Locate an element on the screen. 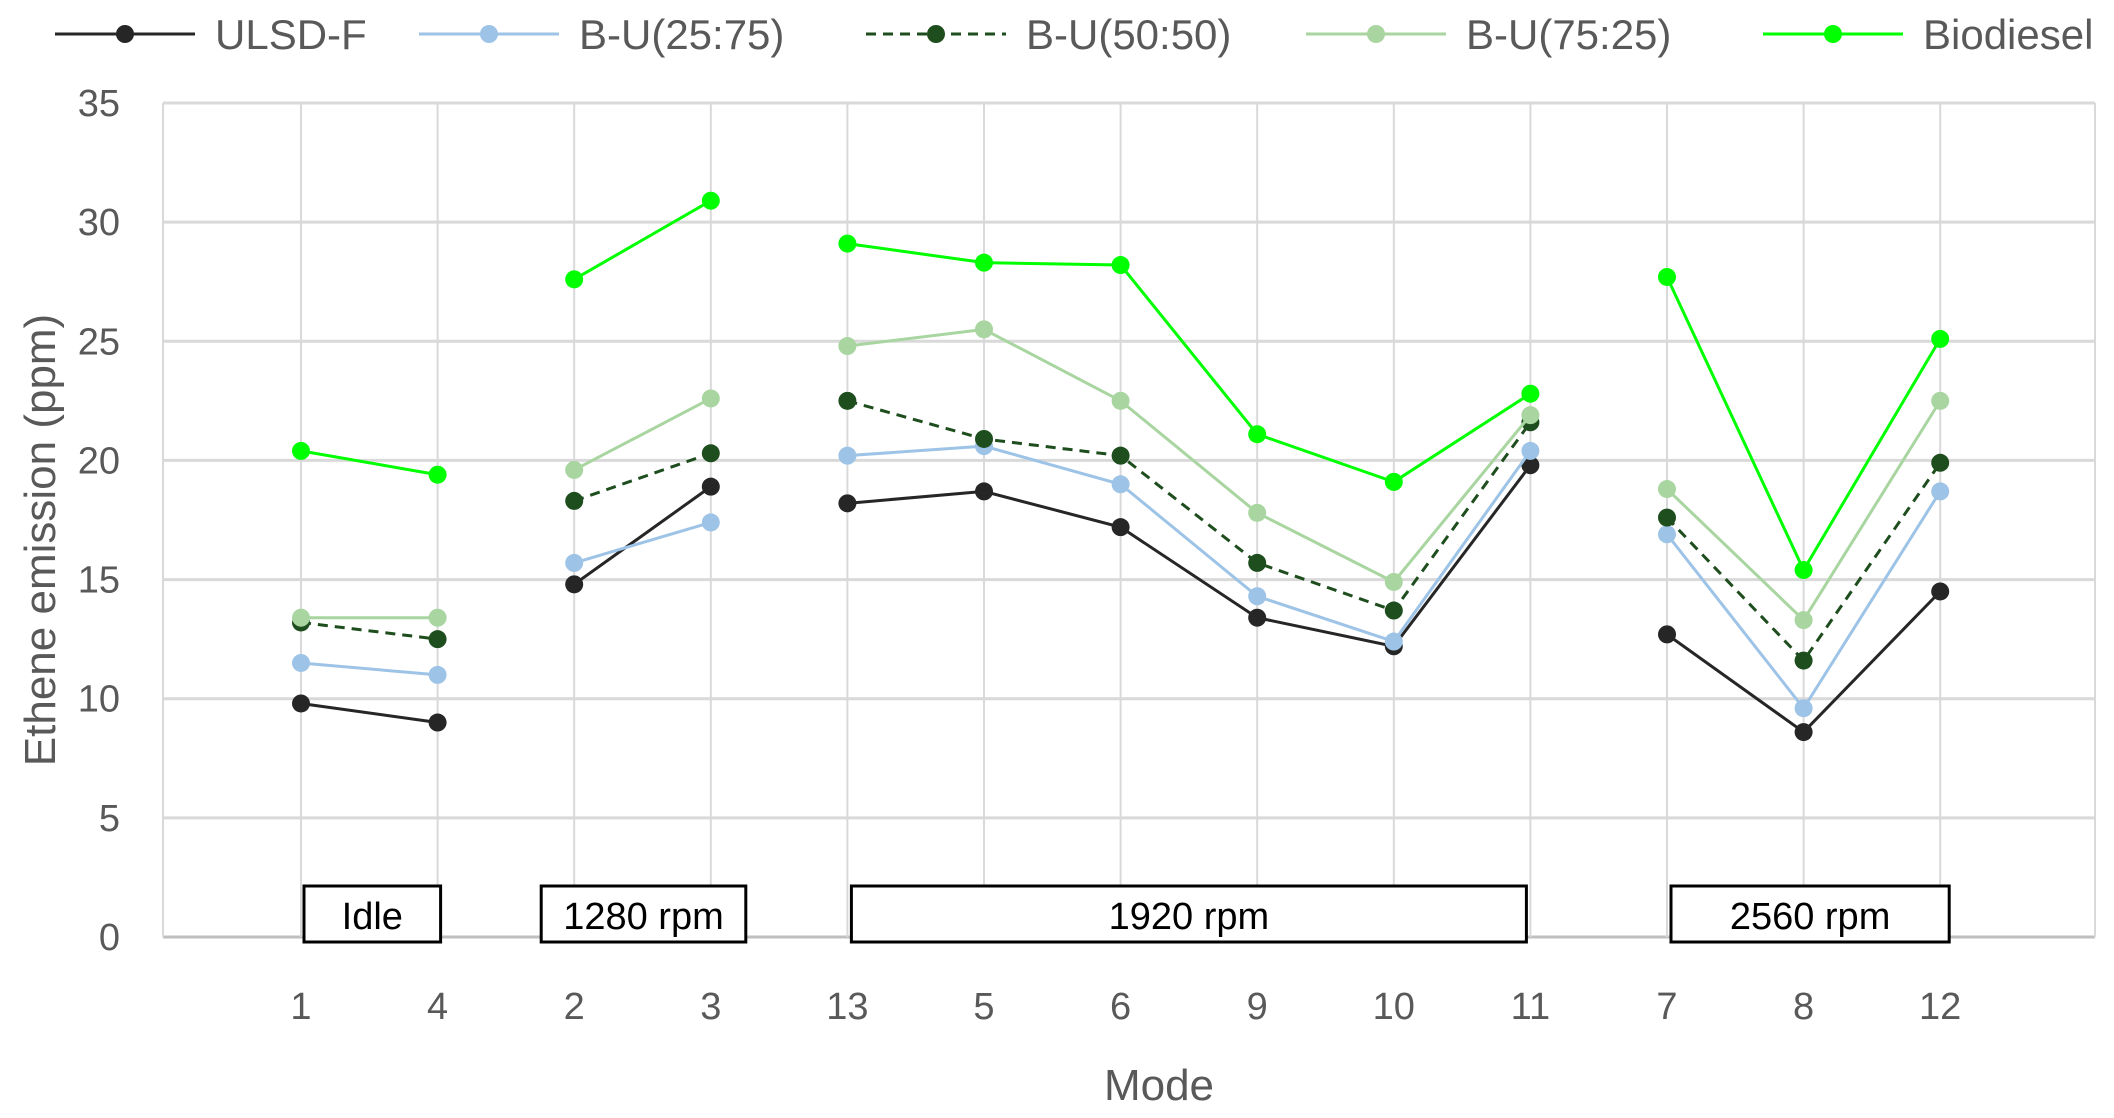 This screenshot has width=2114, height=1118. group-labels: Idle 1280 rpm 1920 rpm 2560 rpm is located at coordinates (1126, 914).